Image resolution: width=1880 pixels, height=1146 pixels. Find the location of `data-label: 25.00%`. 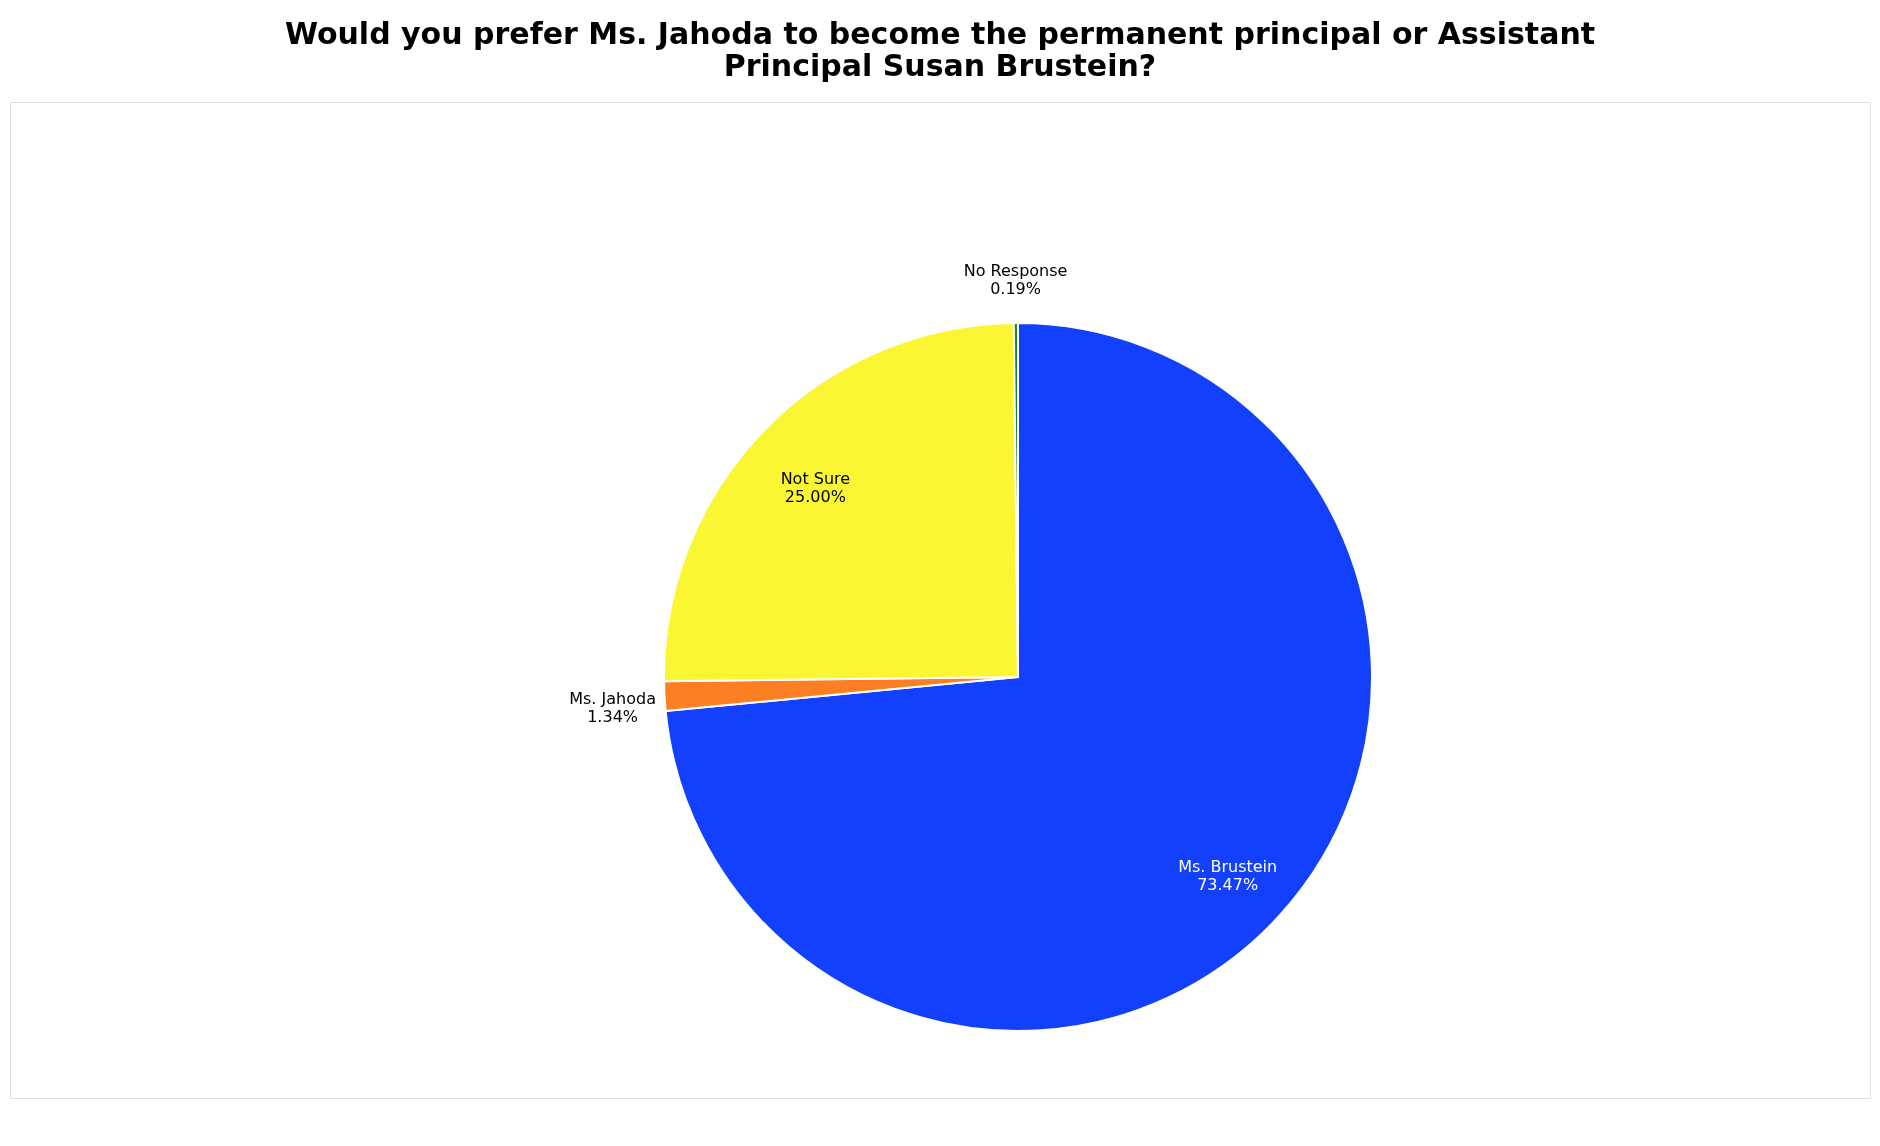

data-label: 25.00% is located at coordinates (815, 497).